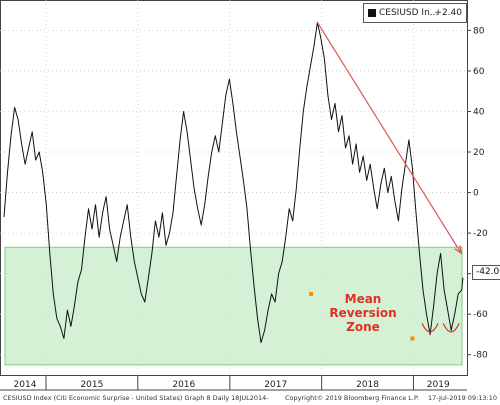 This screenshot has width=500, height=405. I want to click on x-tick-label: 2017, so click(275, 385).